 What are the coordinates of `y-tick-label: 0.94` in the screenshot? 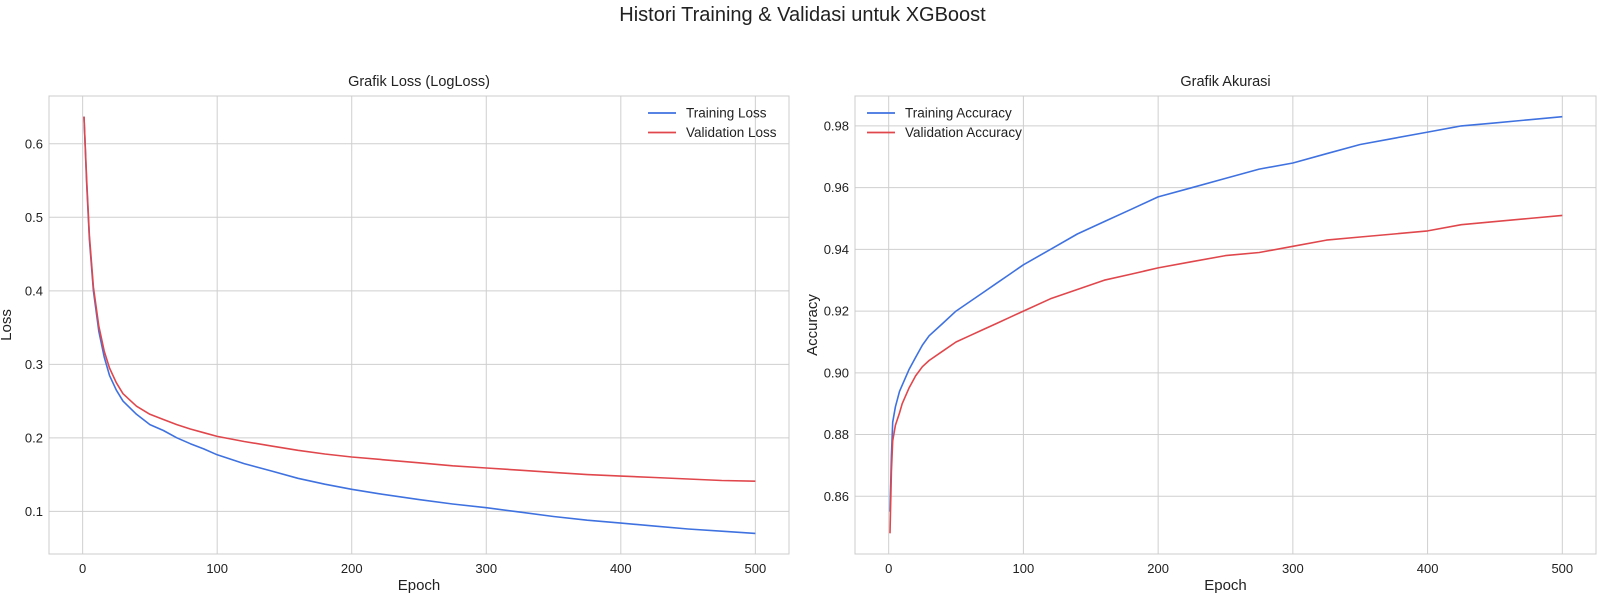 It's located at (836, 249).